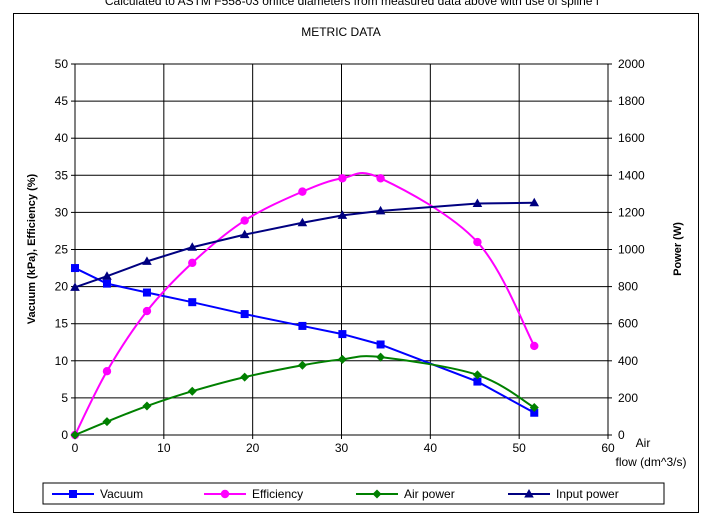 This screenshot has height=517, width=704. Describe the element at coordinates (651, 462) in the screenshot. I see `x-axis-title-line2: flow (dm^3/s)` at that location.